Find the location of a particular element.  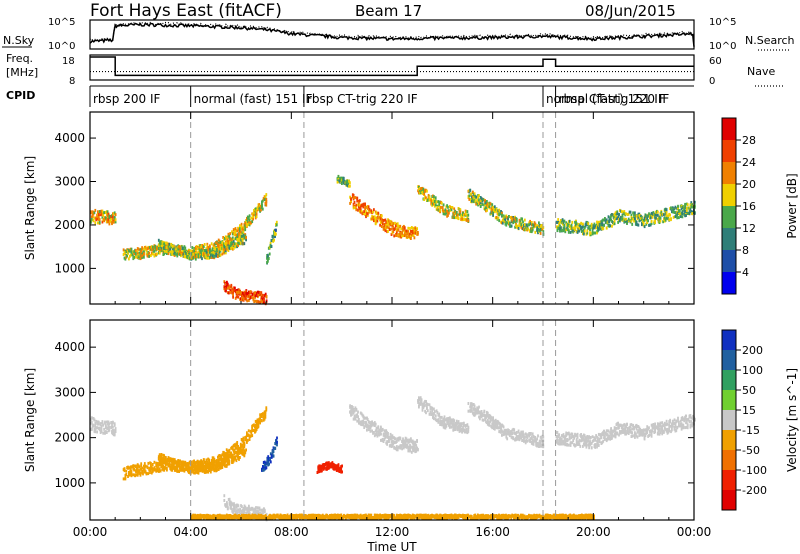

noise-right-label: N.Search is located at coordinates (770, 40).